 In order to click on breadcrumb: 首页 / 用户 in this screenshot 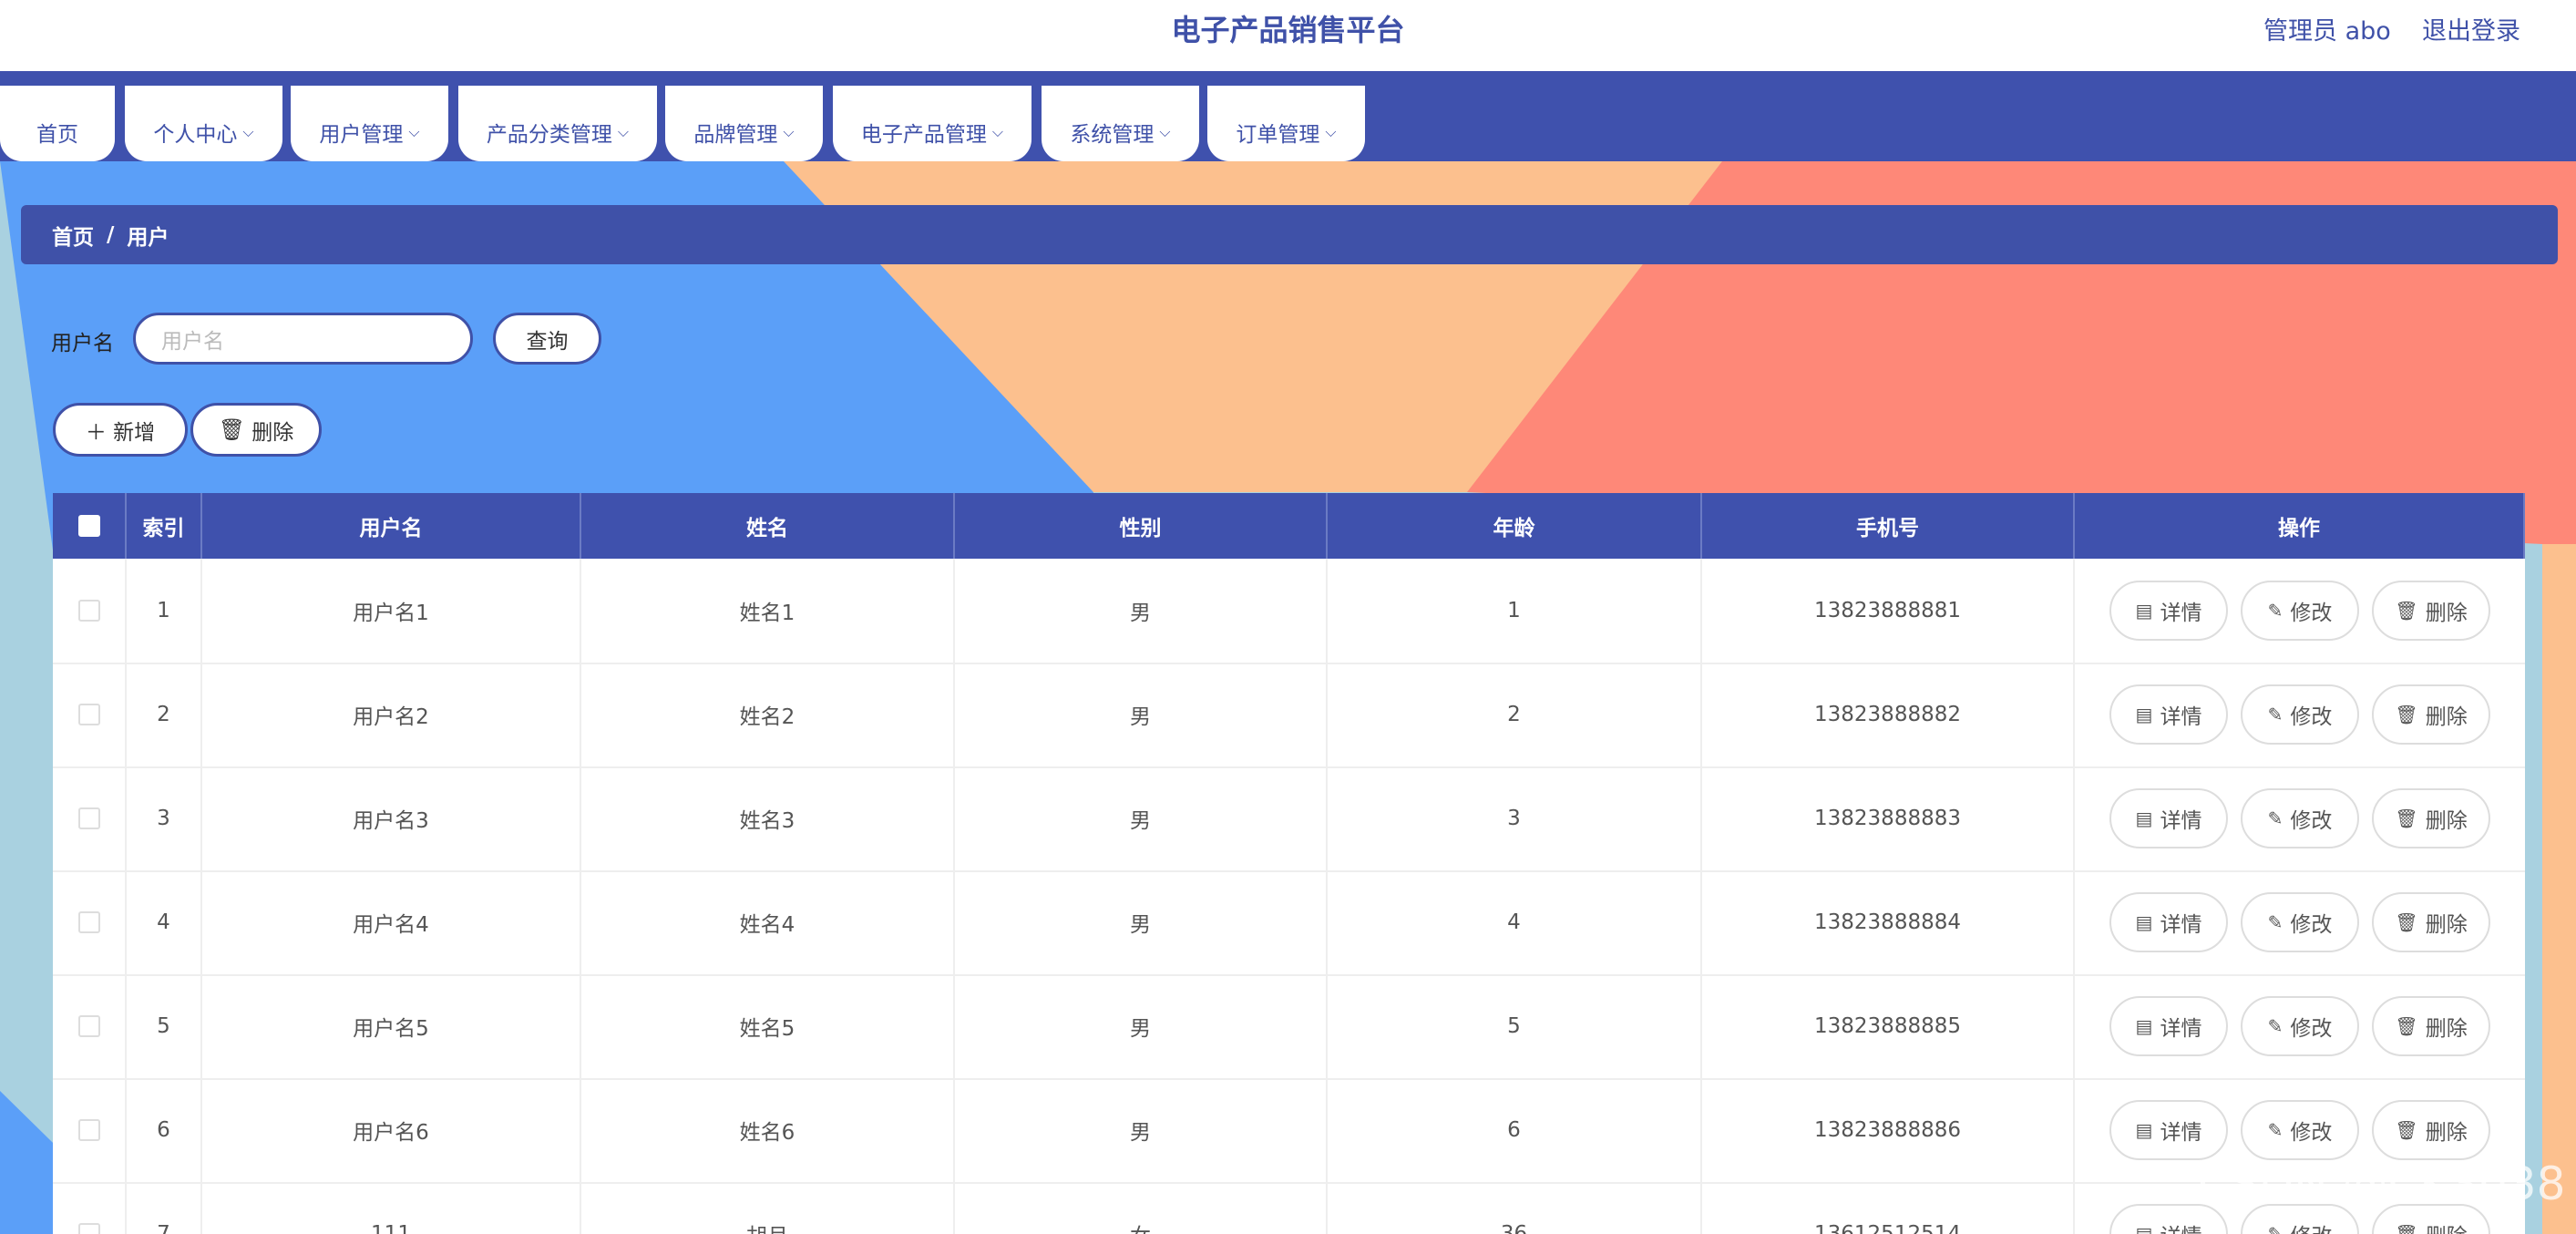, I will do `click(1289, 234)`.